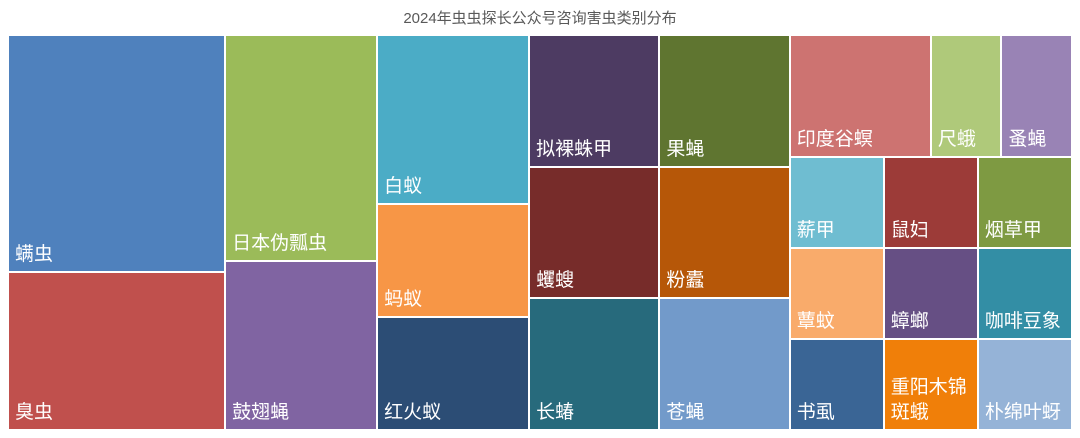 The image size is (1080, 438). I want to click on tile-label: 红火蚁, so click(413, 412).